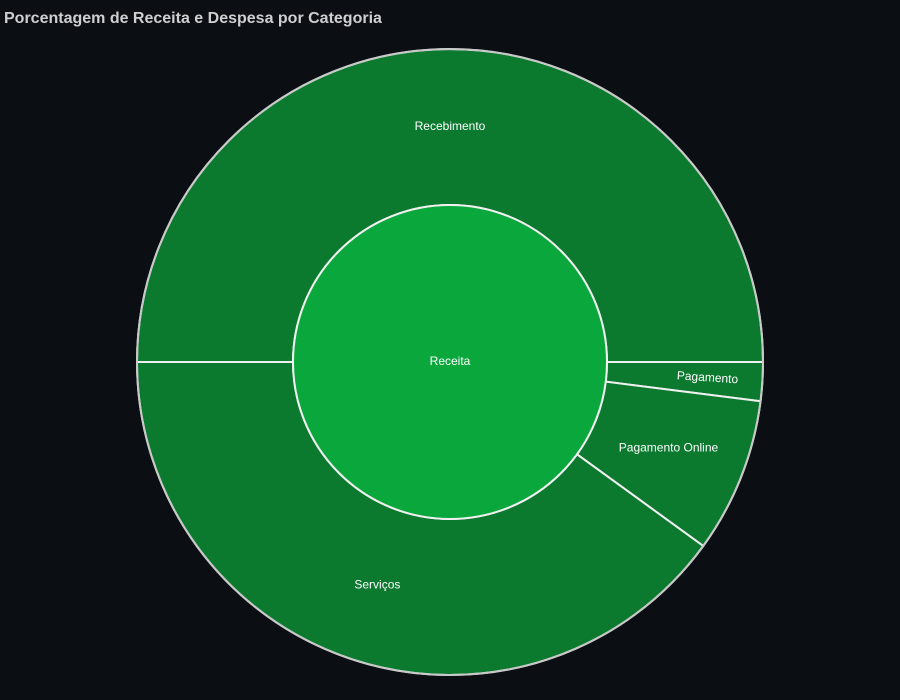 This screenshot has height=700, width=900. Describe the element at coordinates (450, 126) in the screenshot. I see `sunburst-label-recebimento: Recebimento` at that location.